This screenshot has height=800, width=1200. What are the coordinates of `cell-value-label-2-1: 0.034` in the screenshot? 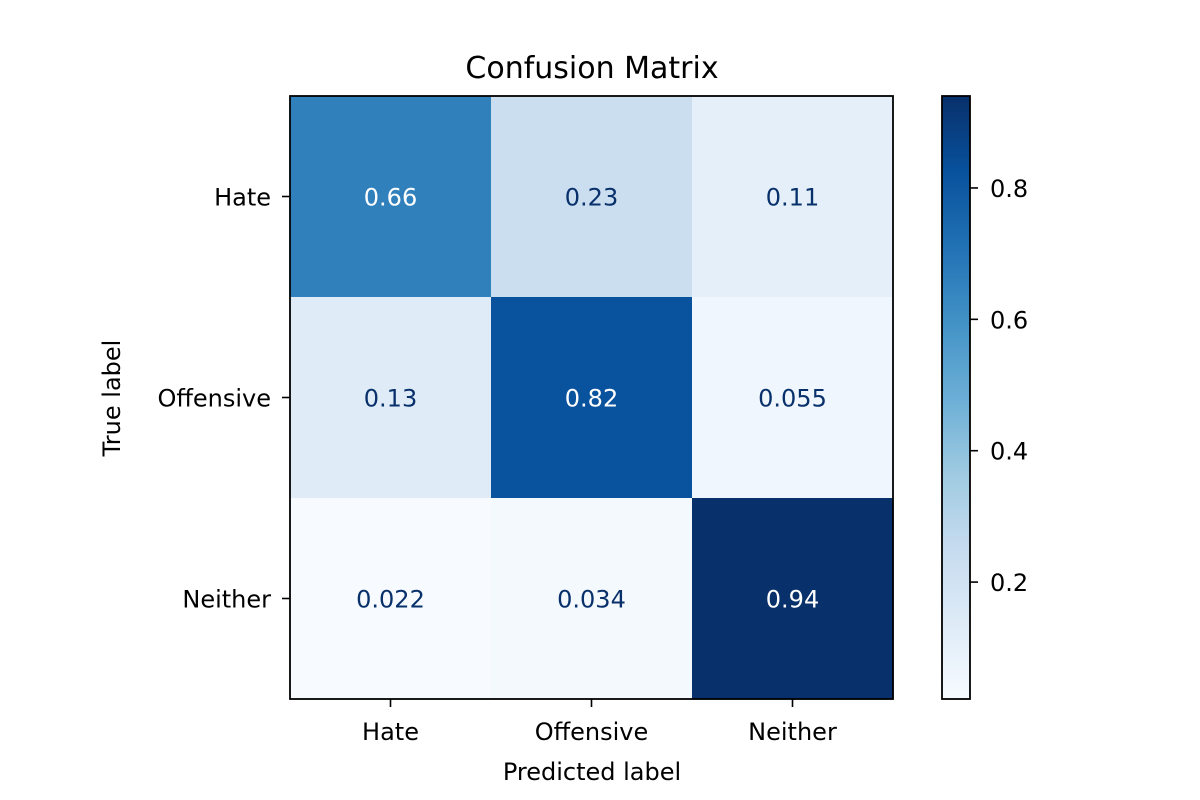 It's located at (591, 600).